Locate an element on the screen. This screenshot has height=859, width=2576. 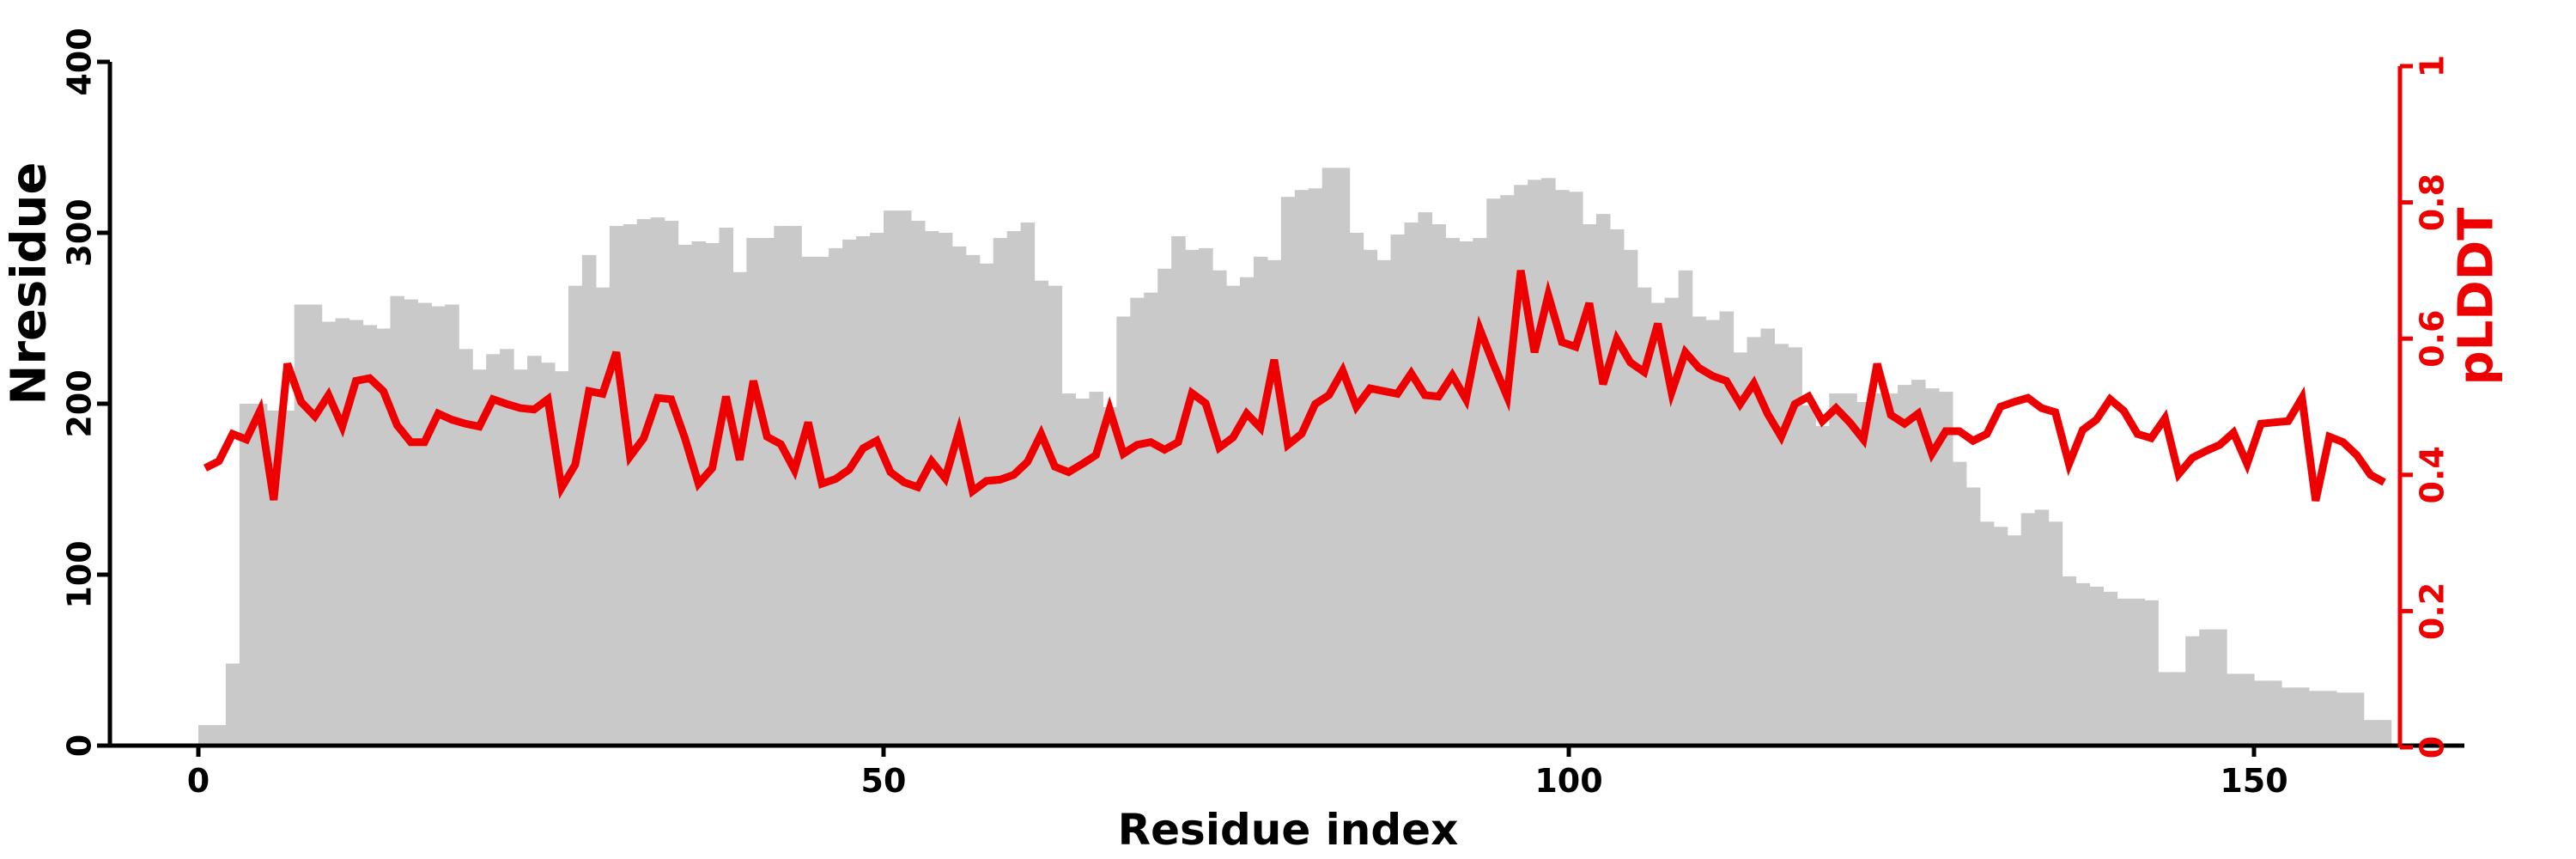
y-left-tick-label: 400 is located at coordinates (79, 61).